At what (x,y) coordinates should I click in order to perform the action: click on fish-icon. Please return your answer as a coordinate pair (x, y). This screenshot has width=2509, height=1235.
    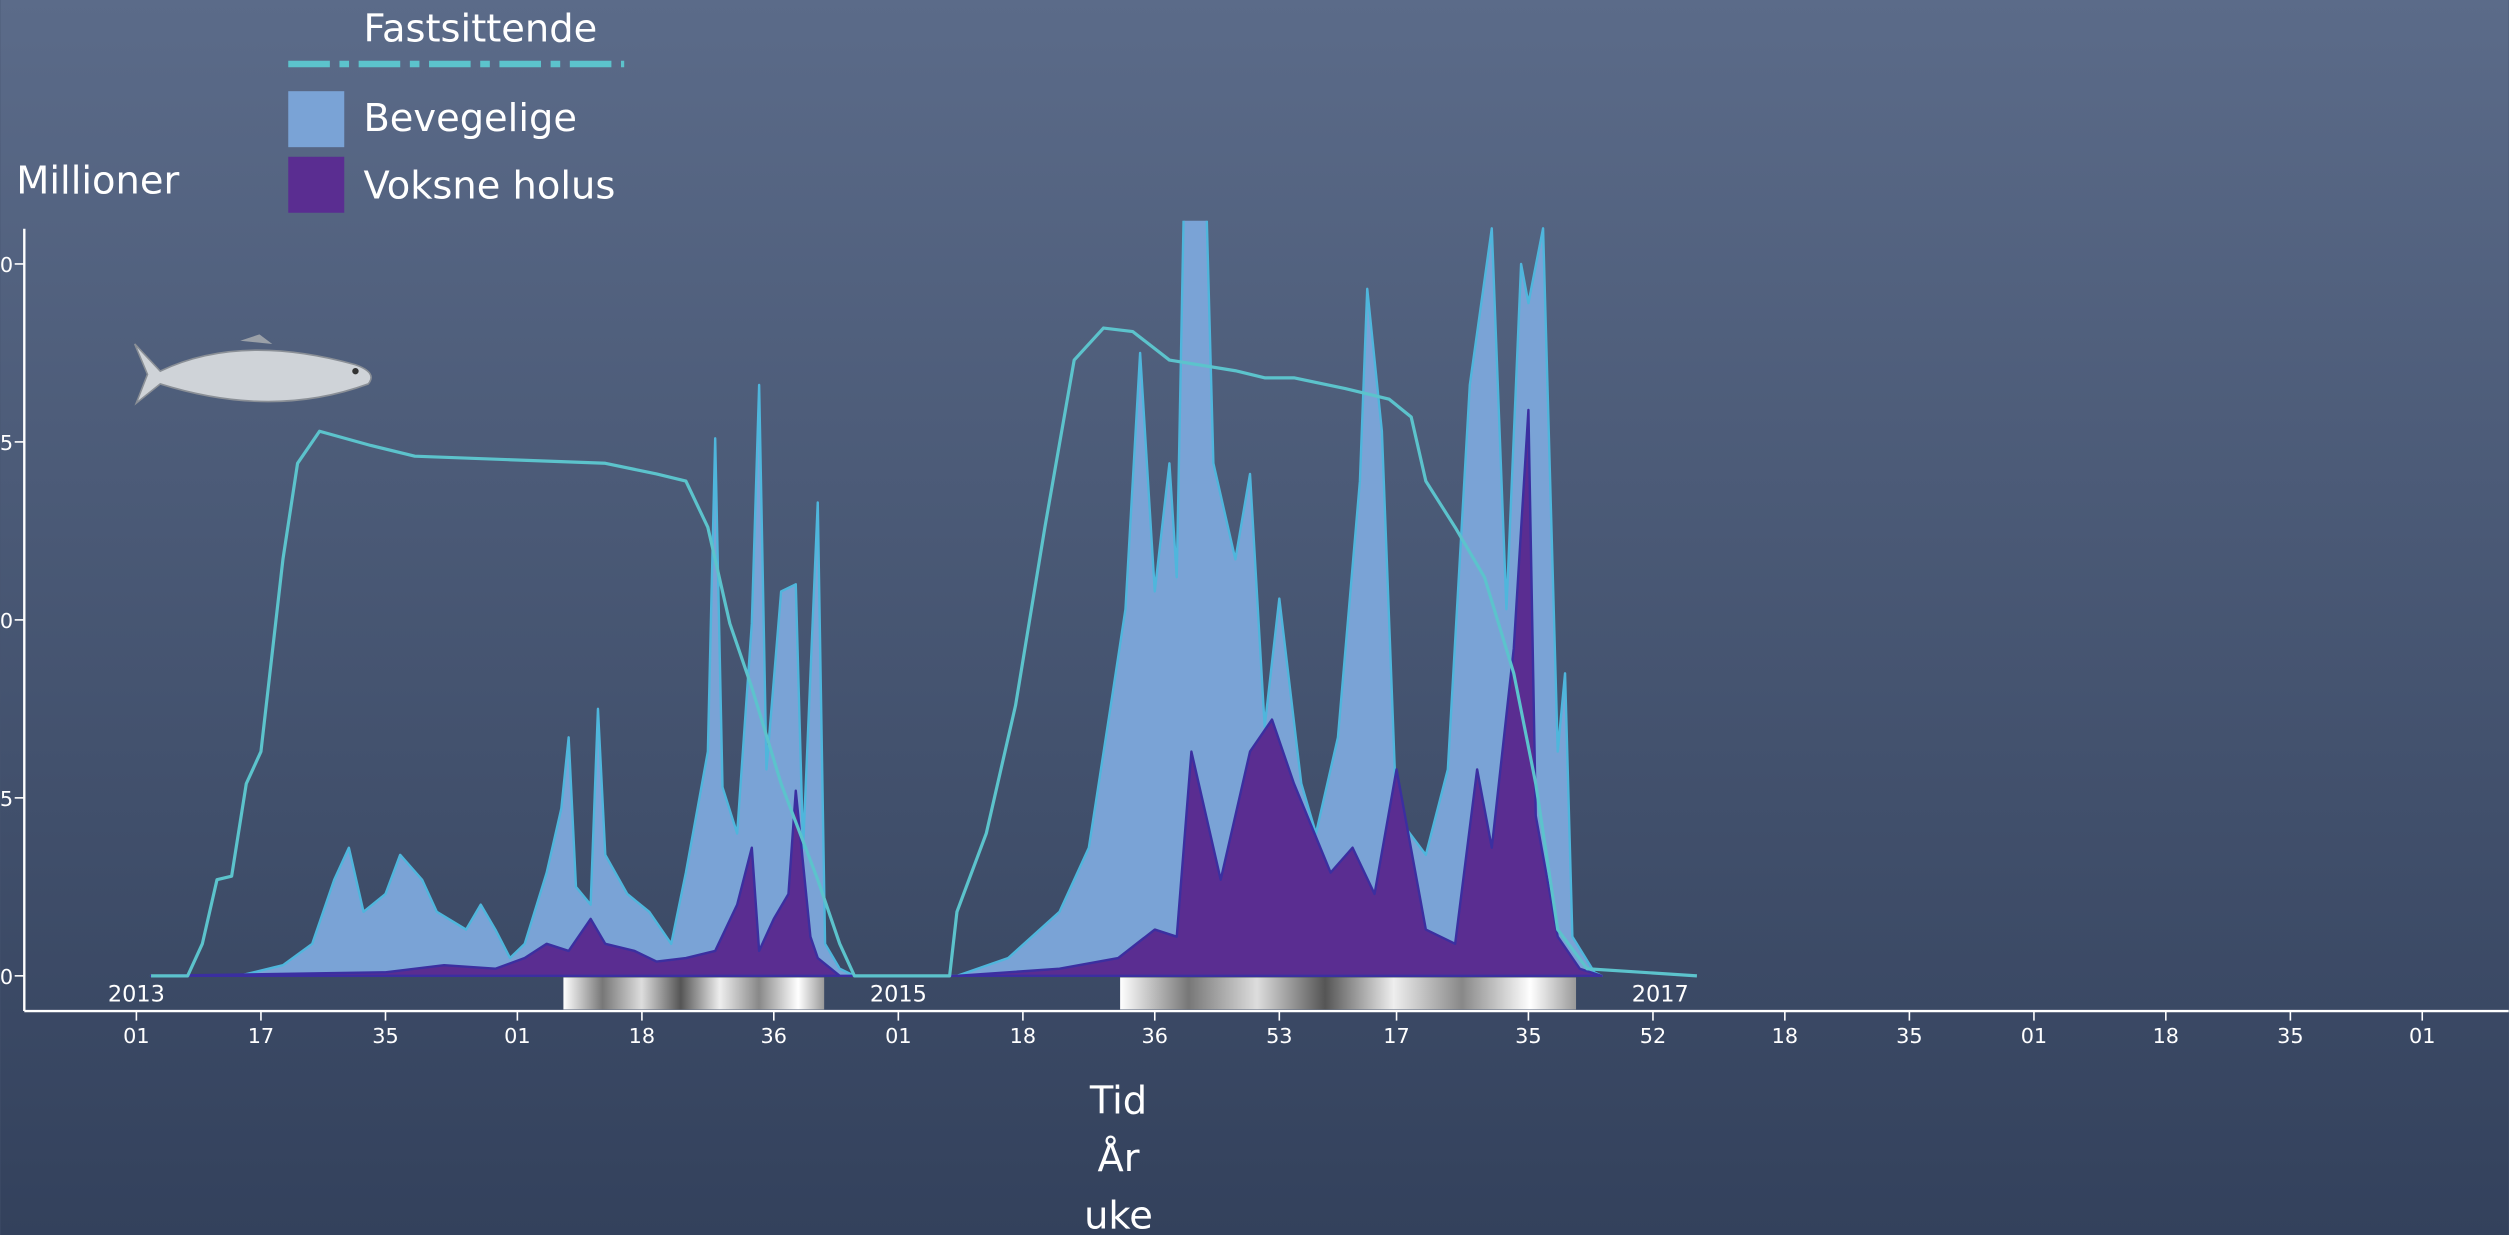
    Looking at the image, I should click on (252, 370).